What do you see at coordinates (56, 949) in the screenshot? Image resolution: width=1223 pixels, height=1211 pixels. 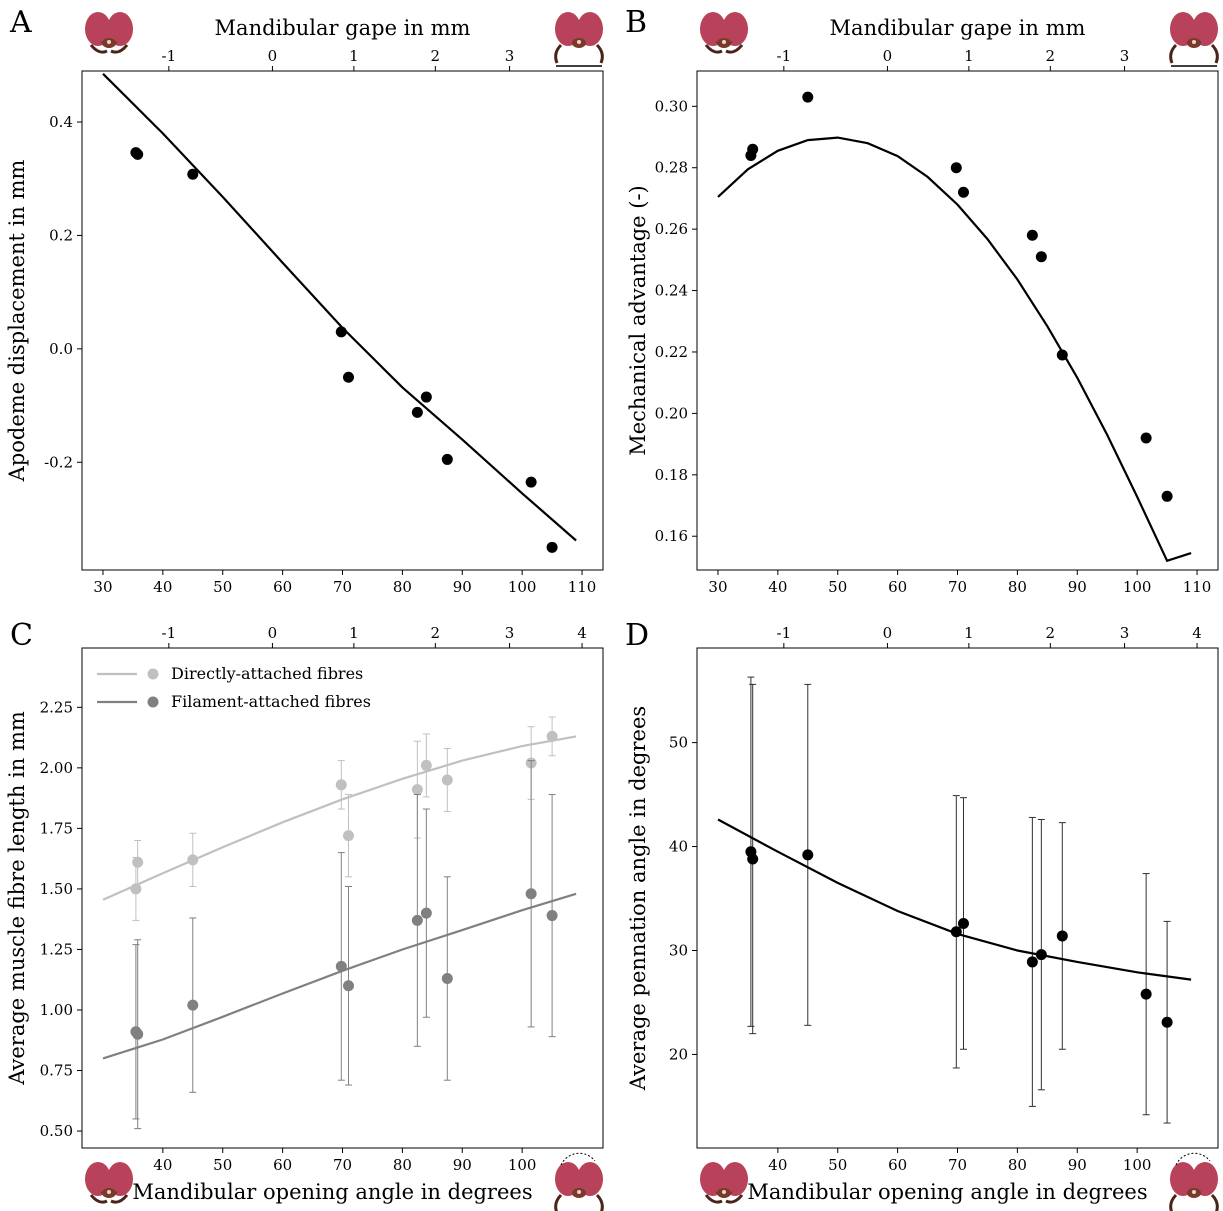 I see `y-tick-label: 1.25` at bounding box center [56, 949].